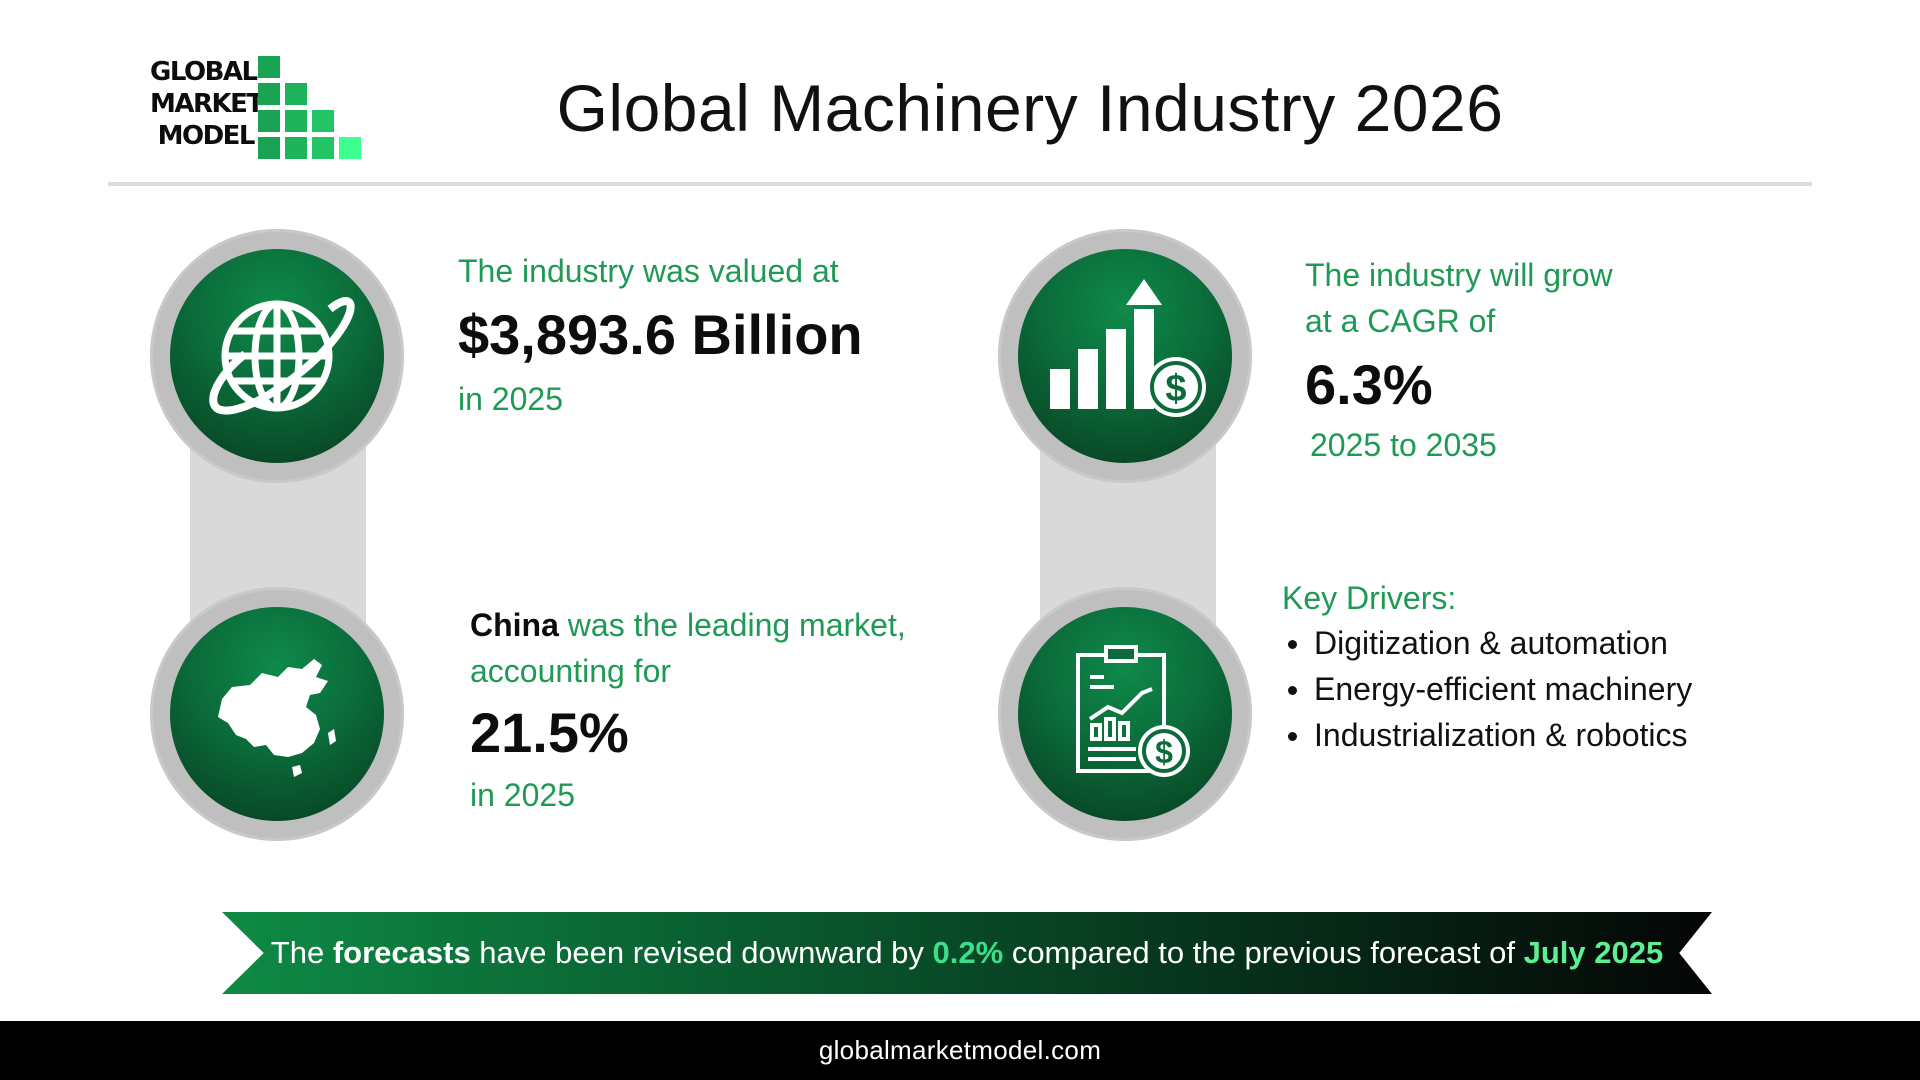 The height and width of the screenshot is (1080, 1920). What do you see at coordinates (301, 952) in the screenshot?
I see `banner-part1: The` at bounding box center [301, 952].